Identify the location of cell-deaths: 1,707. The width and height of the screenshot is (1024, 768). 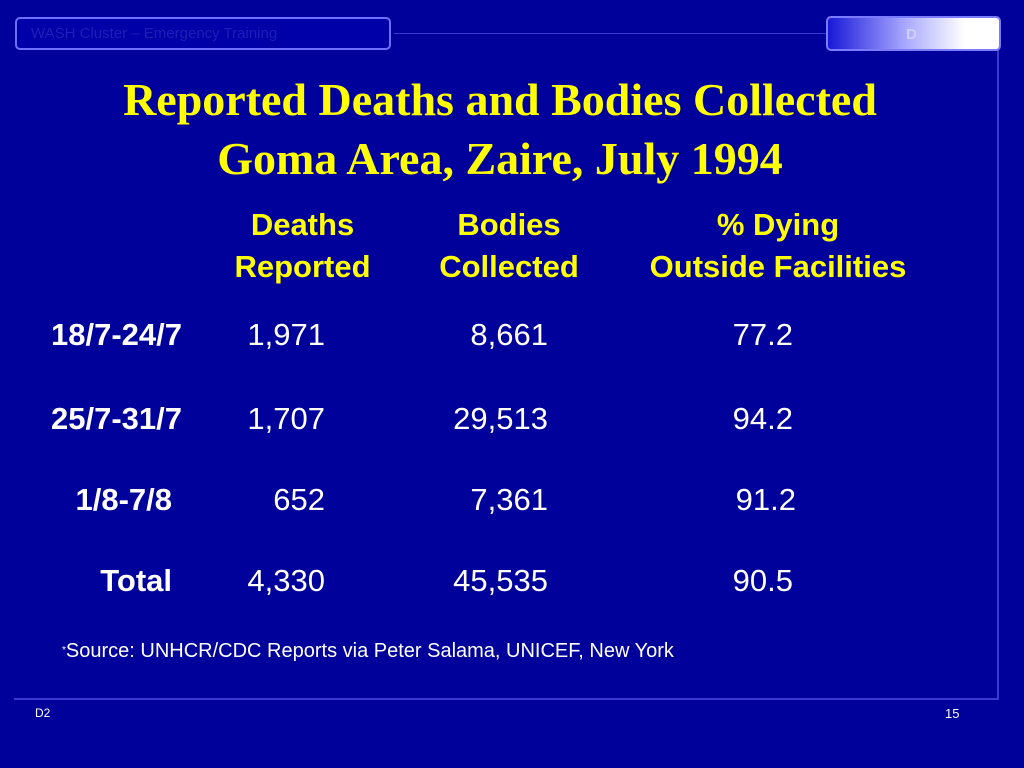
(286, 418).